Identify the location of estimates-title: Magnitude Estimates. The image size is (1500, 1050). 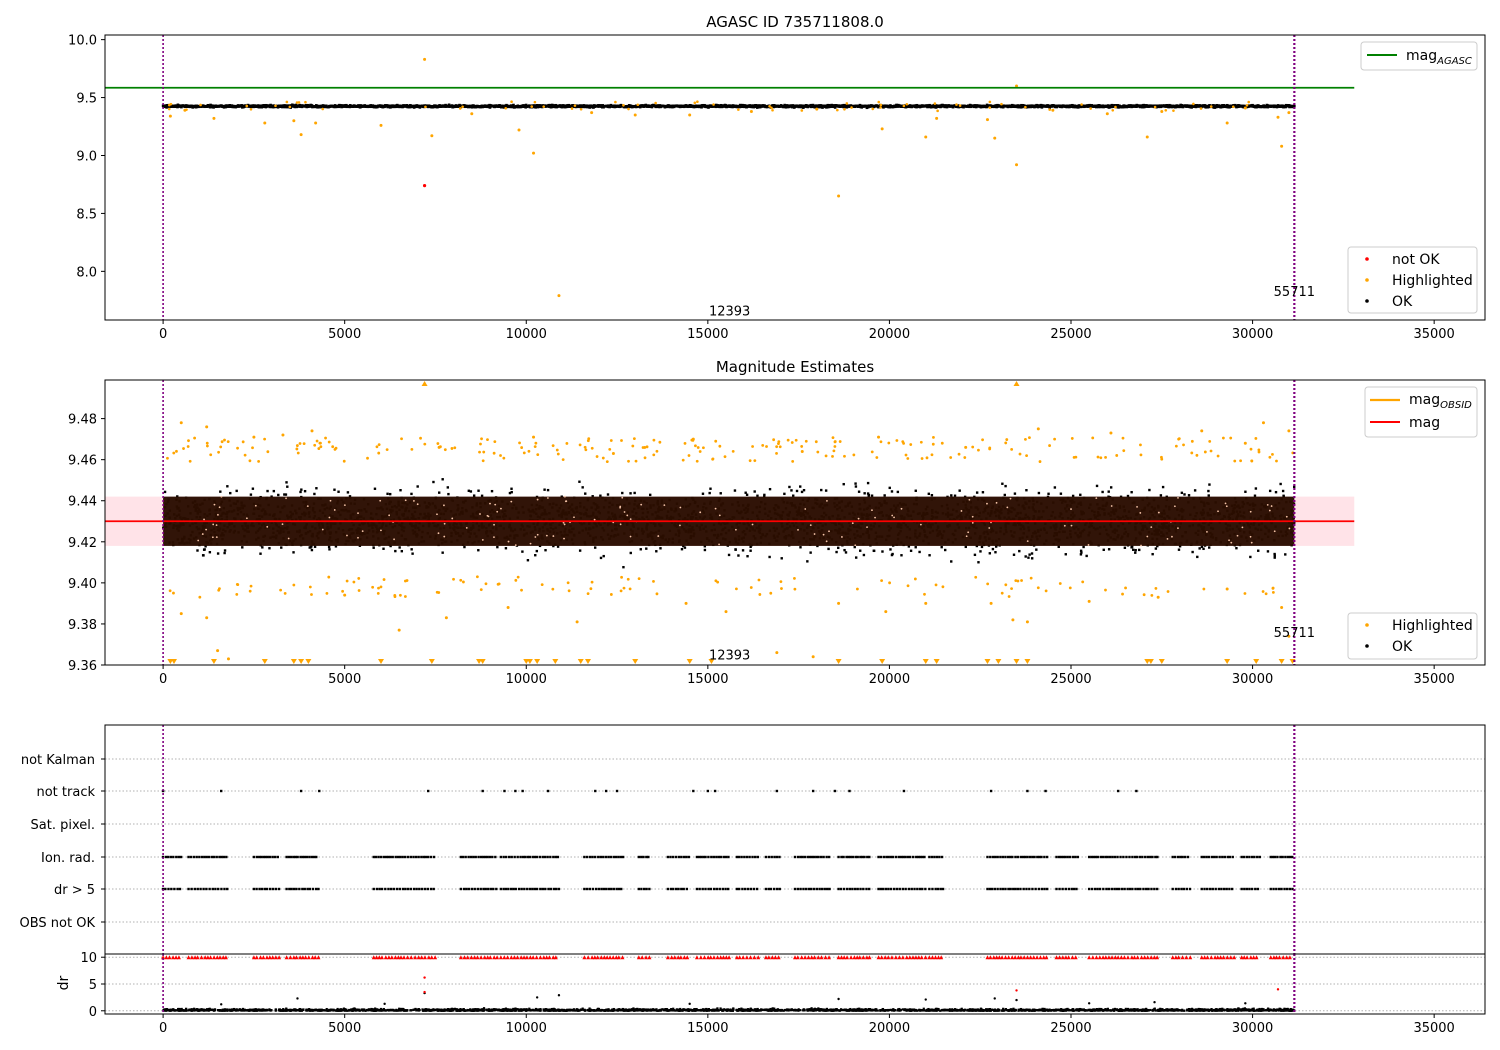
(795, 367).